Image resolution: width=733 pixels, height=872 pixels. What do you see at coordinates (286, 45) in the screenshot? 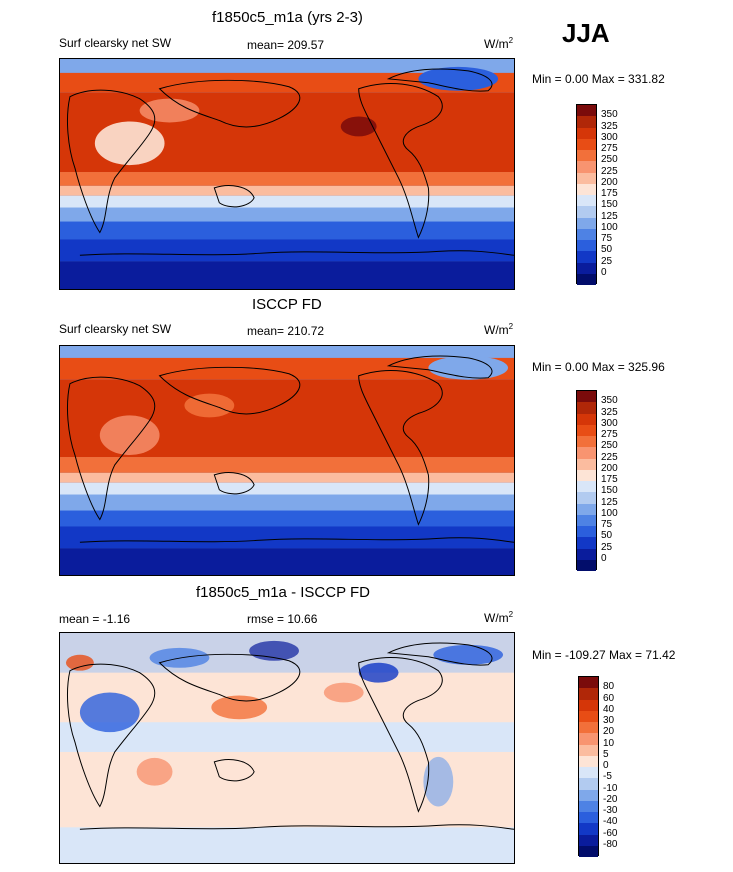
I see `panel-1-mean-label: mean= 209.57` at bounding box center [286, 45].